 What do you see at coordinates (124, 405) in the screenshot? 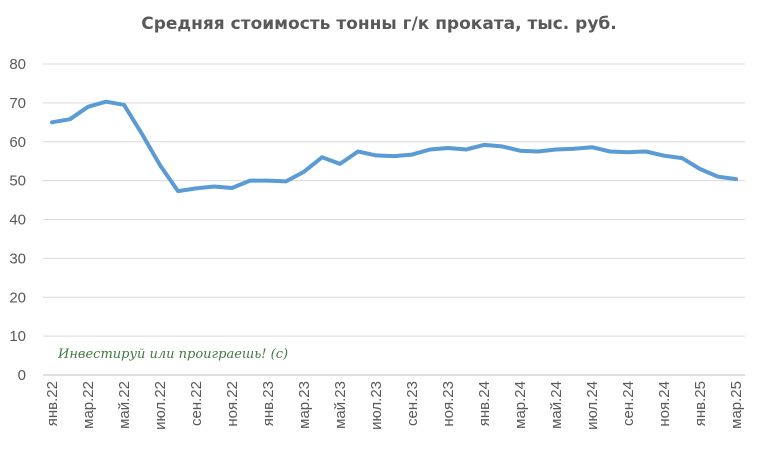
I see `x-tick-label: май.22` at bounding box center [124, 405].